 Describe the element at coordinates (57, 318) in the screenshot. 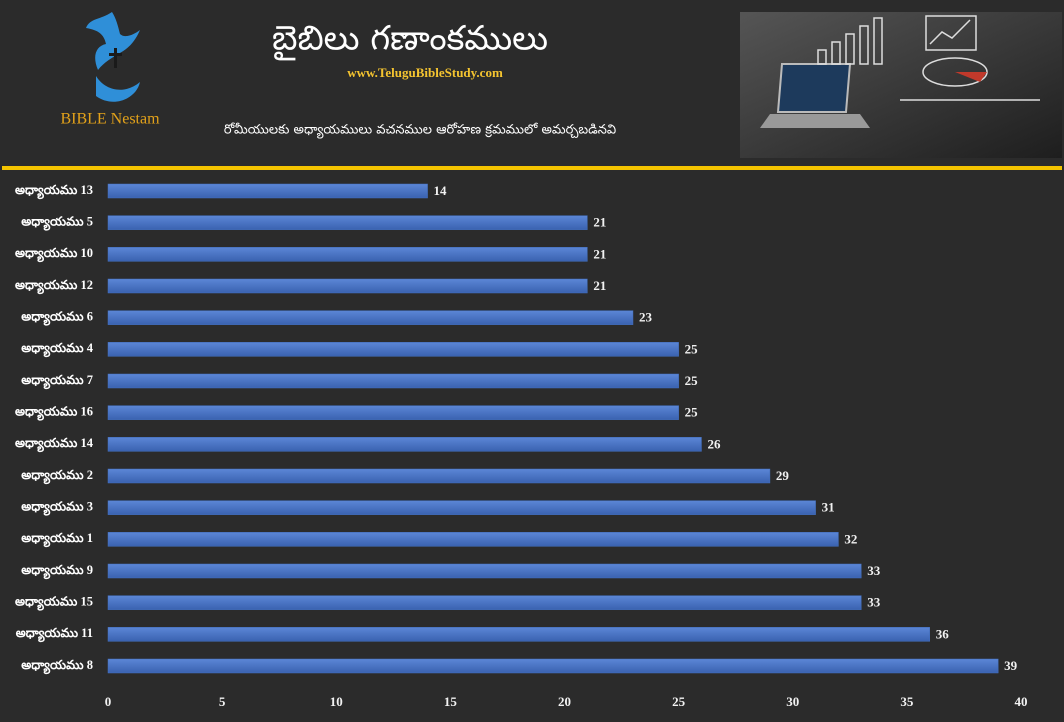

I see `y-tick-label: అధ్యాయము 6` at that location.